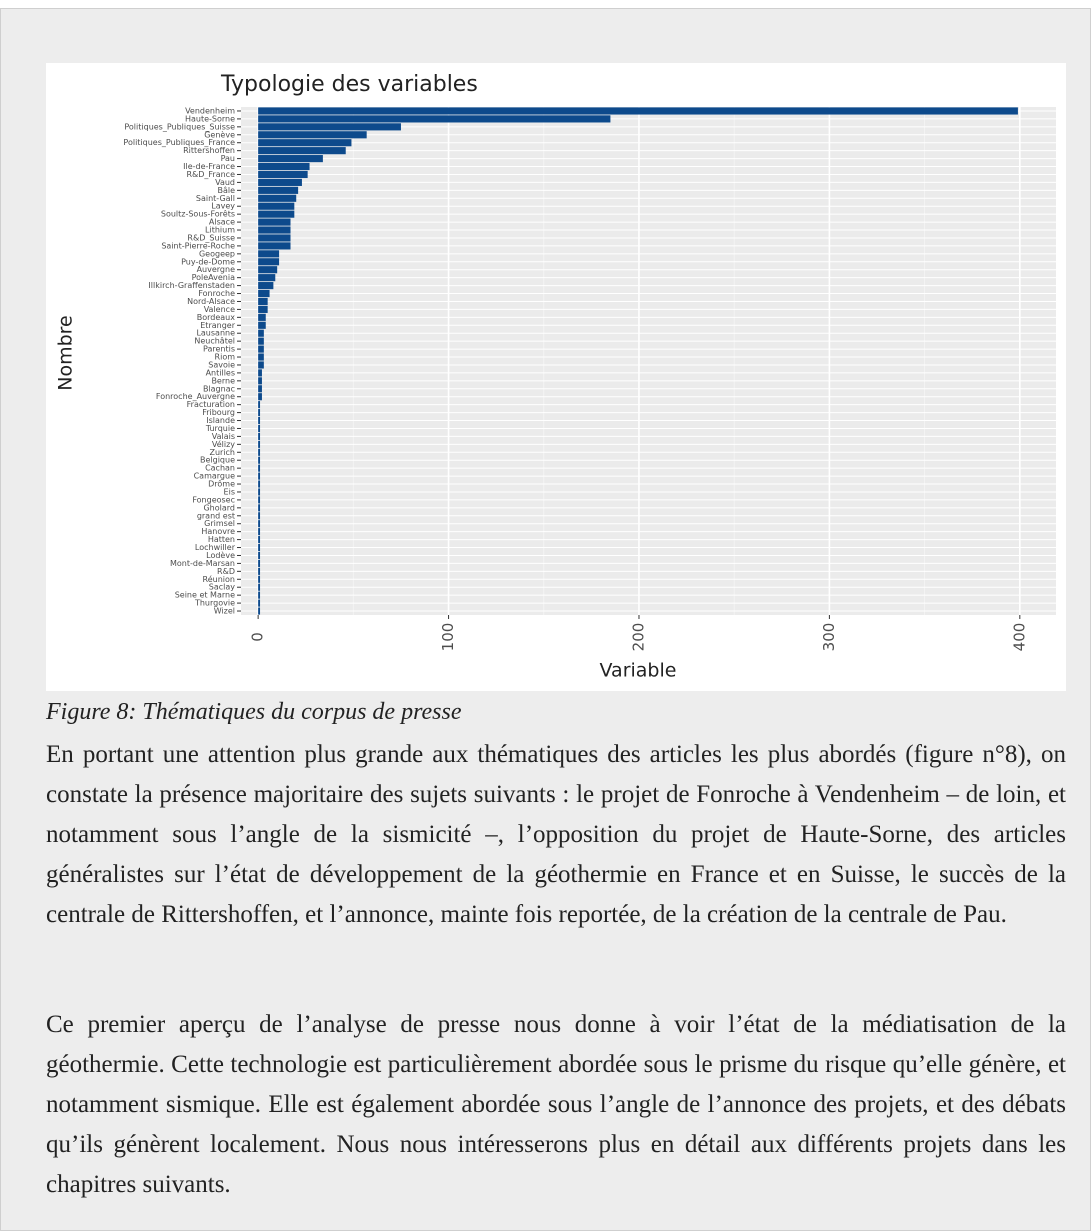 This screenshot has height=1231, width=1091. Describe the element at coordinates (638, 637) in the screenshot. I see `x-tick-label: 200` at that location.